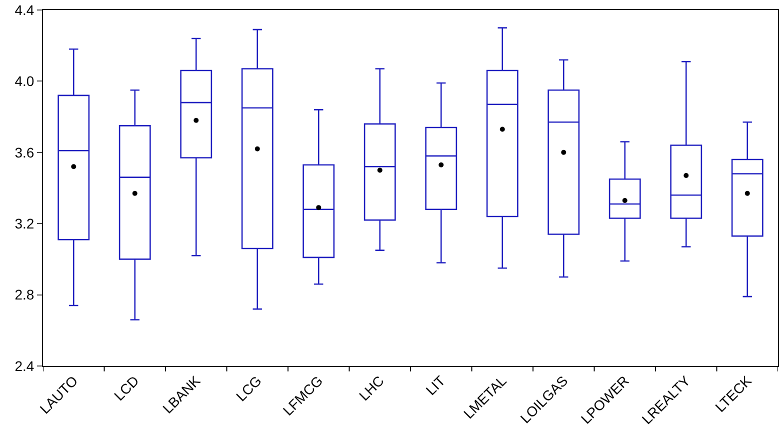 Image resolution: width=782 pixels, height=432 pixels. Describe the element at coordinates (24, 152) in the screenshot. I see `y-tick-label: 3.6` at that location.